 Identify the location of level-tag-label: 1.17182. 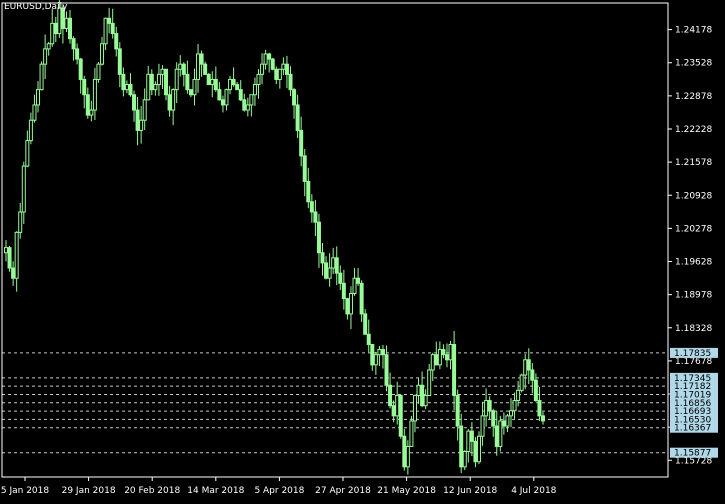
(692, 387).